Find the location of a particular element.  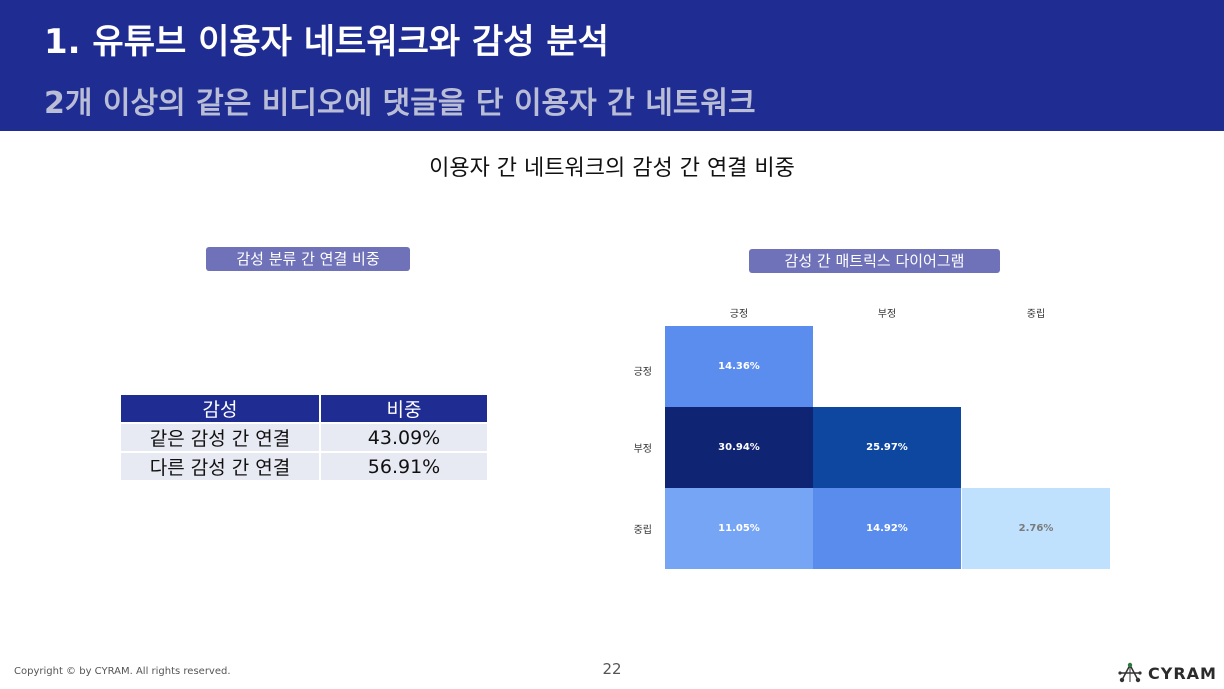

x-tick-label: 부정 is located at coordinates (887, 314).